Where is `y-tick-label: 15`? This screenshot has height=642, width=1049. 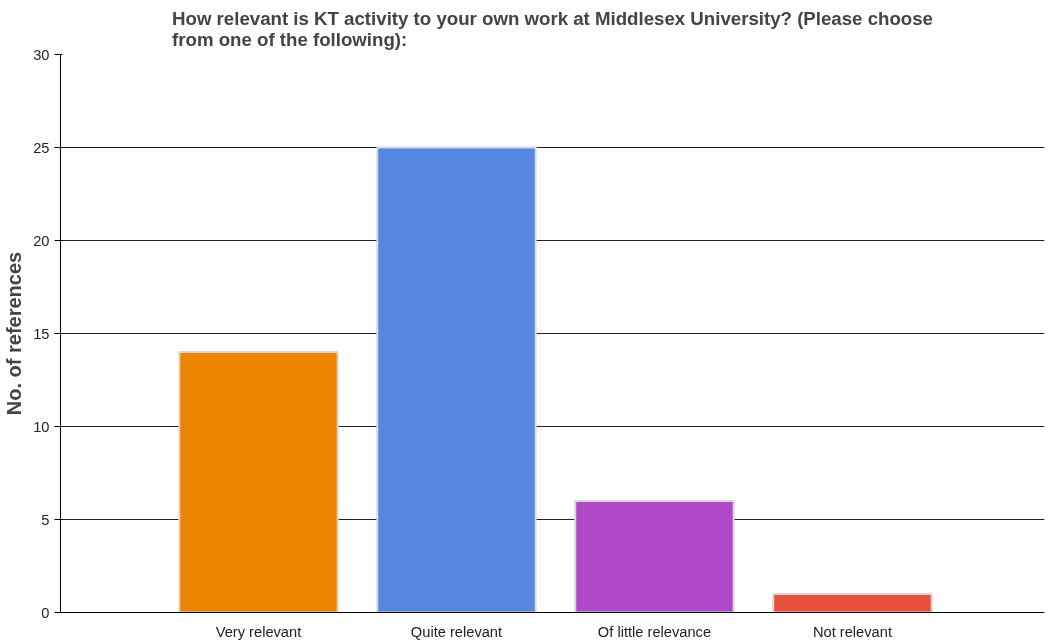
y-tick-label: 15 is located at coordinates (41, 333).